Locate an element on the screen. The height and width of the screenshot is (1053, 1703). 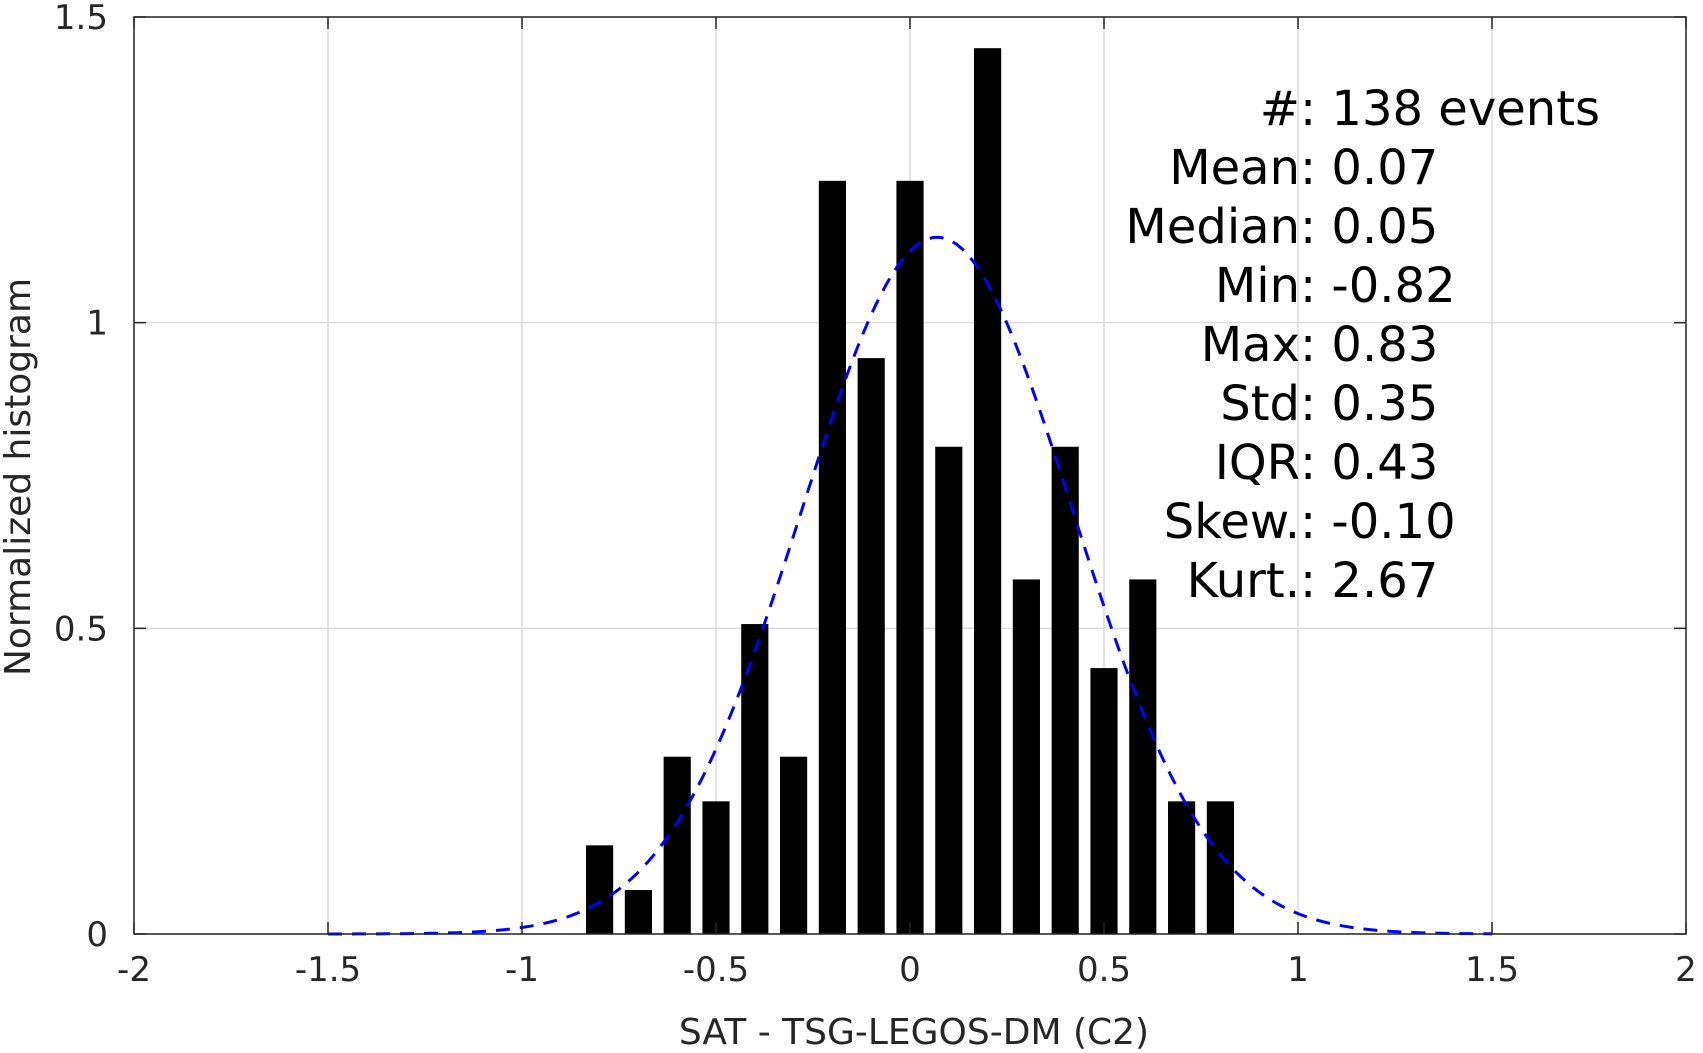
stat-value: : 0.07 is located at coordinates (1369, 168).